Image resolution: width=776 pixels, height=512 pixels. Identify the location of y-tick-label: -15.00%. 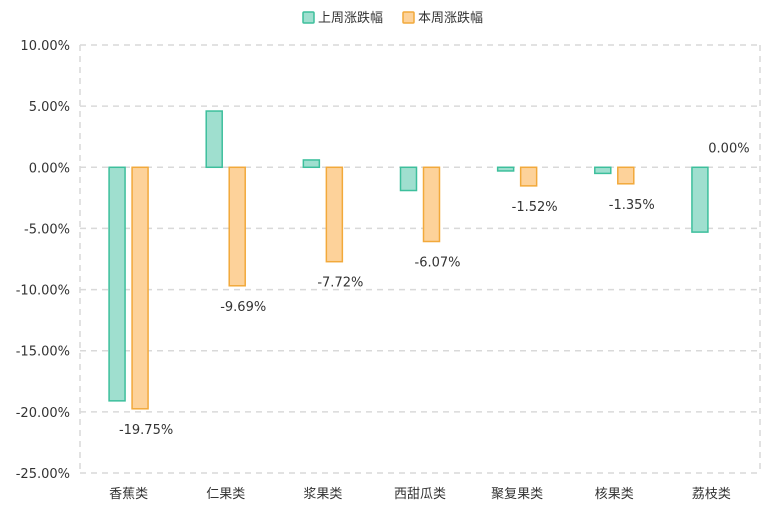
(43, 352).